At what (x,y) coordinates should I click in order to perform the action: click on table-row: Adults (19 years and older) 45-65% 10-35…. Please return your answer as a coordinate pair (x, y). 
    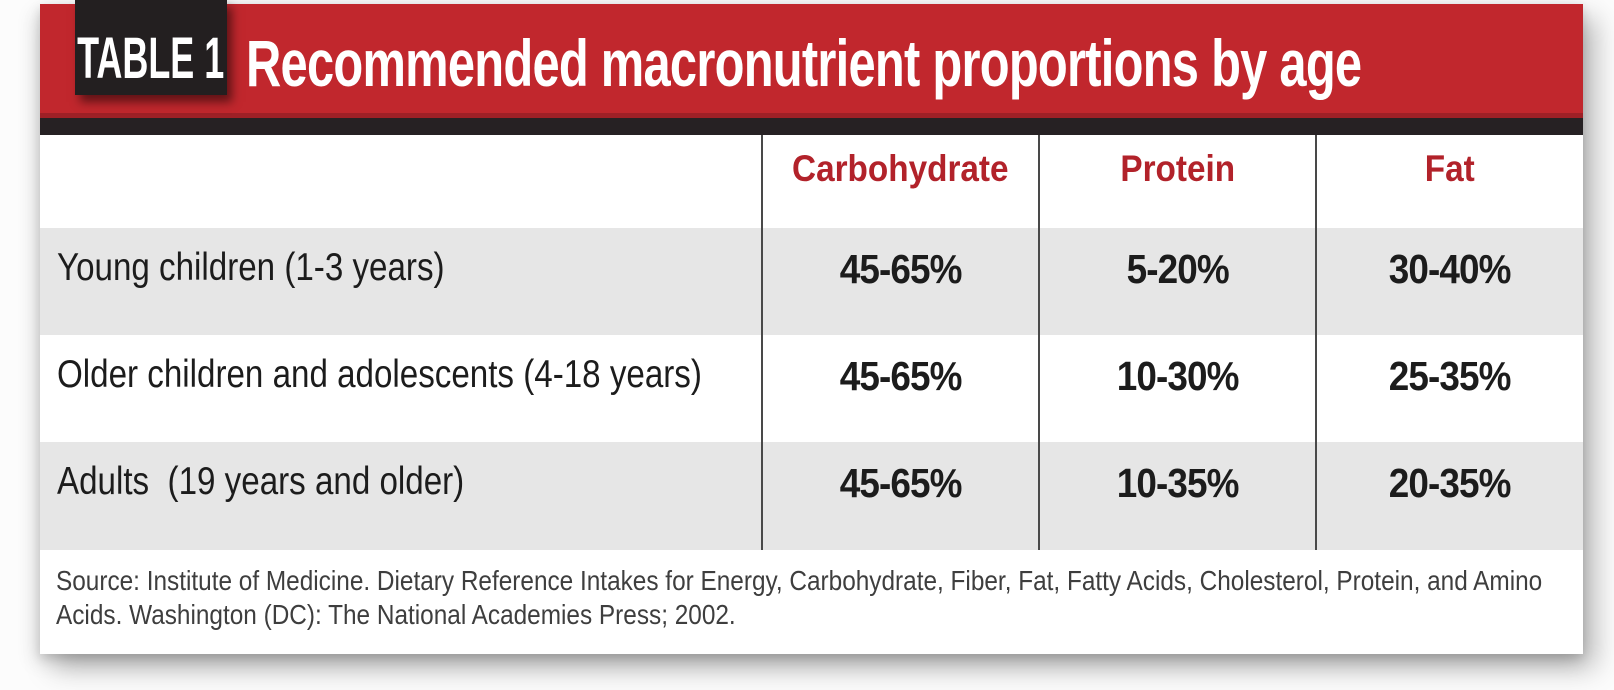
    Looking at the image, I should click on (811, 496).